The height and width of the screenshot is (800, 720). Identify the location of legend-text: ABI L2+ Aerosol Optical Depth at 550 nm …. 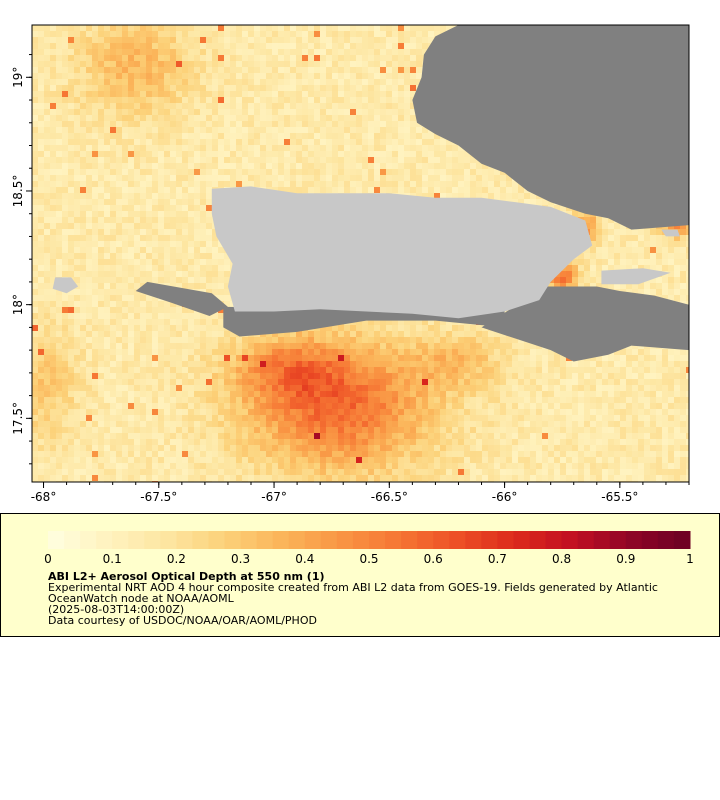
(373, 598).